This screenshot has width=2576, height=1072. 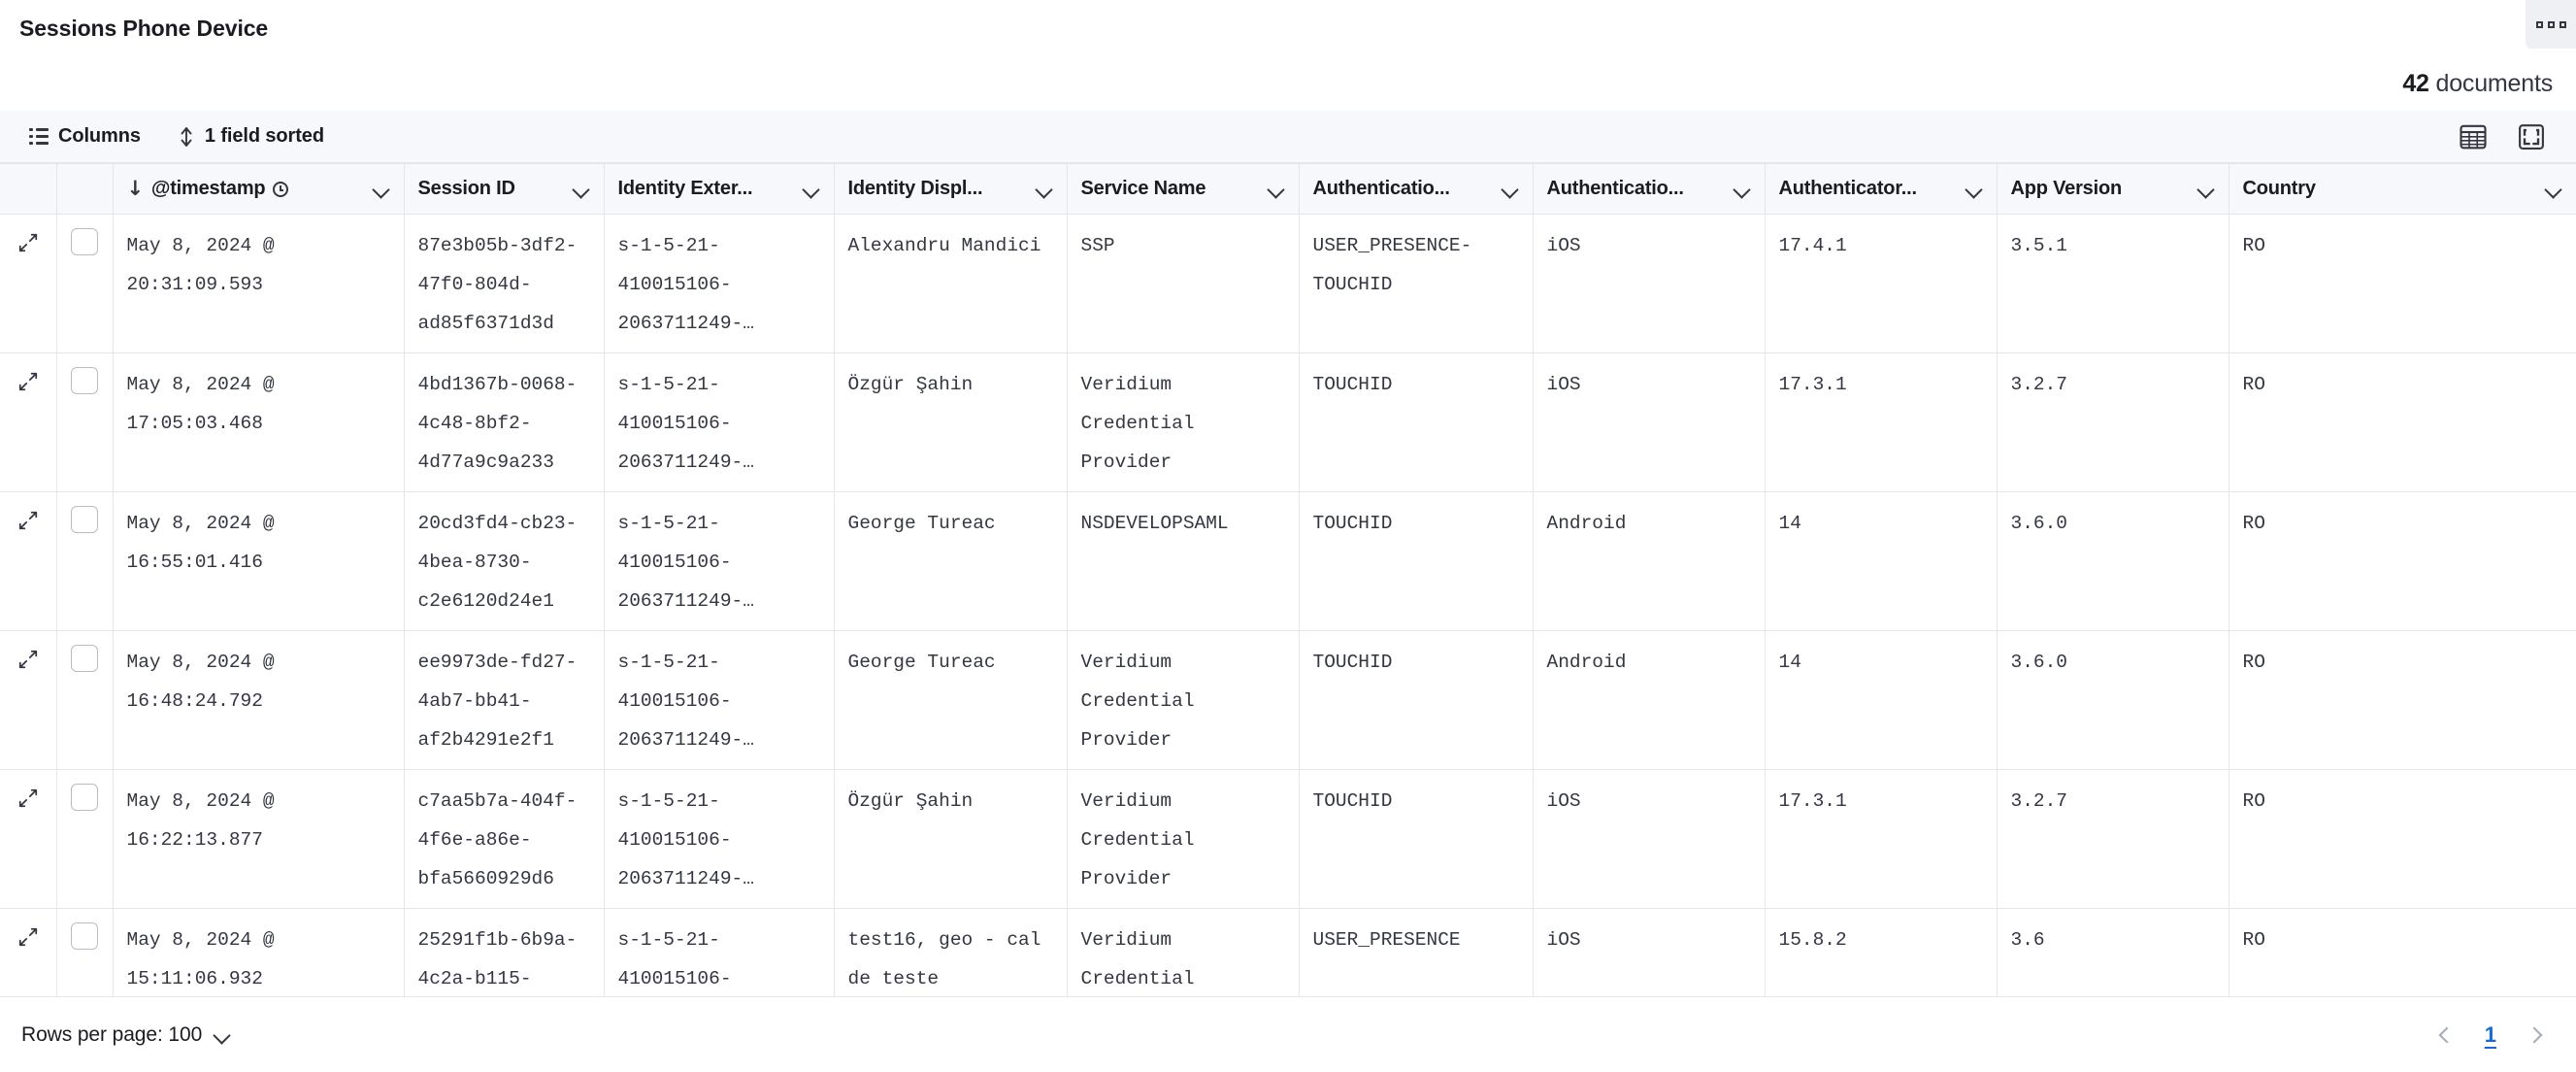 I want to click on column-header-service-name: Service Name, so click(x=1183, y=189).